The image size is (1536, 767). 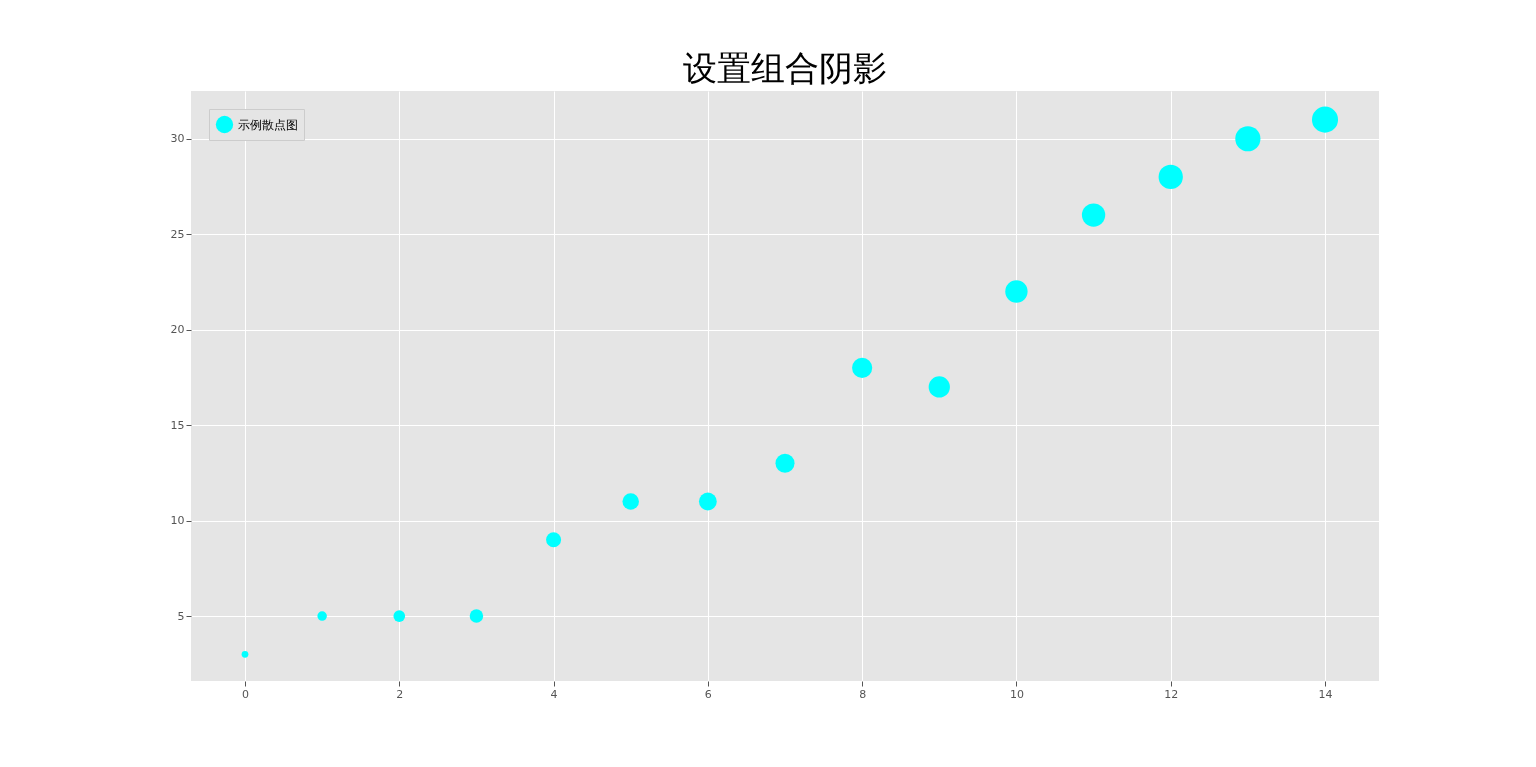 What do you see at coordinates (181, 616) in the screenshot?
I see `y-tick-label: 5` at bounding box center [181, 616].